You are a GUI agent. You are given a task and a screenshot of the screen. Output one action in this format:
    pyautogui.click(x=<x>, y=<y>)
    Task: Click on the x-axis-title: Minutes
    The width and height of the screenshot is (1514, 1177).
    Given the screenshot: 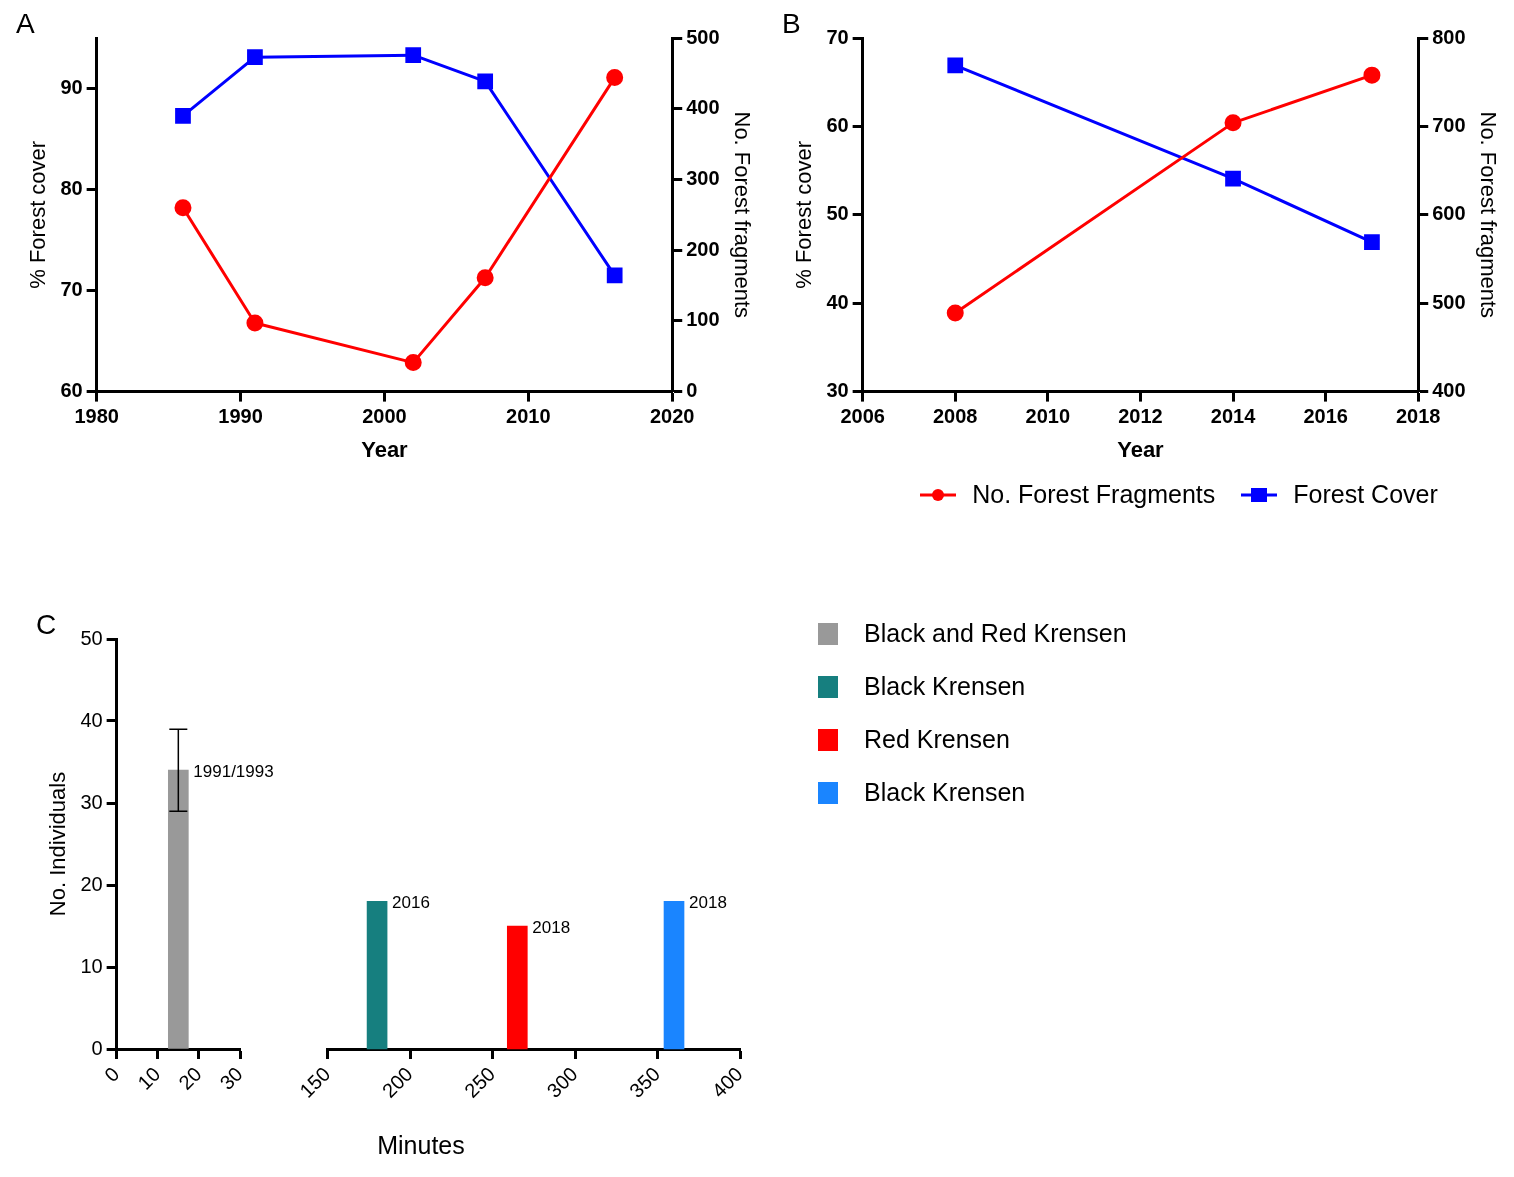 What is the action you would take?
    pyautogui.click(x=421, y=1145)
    